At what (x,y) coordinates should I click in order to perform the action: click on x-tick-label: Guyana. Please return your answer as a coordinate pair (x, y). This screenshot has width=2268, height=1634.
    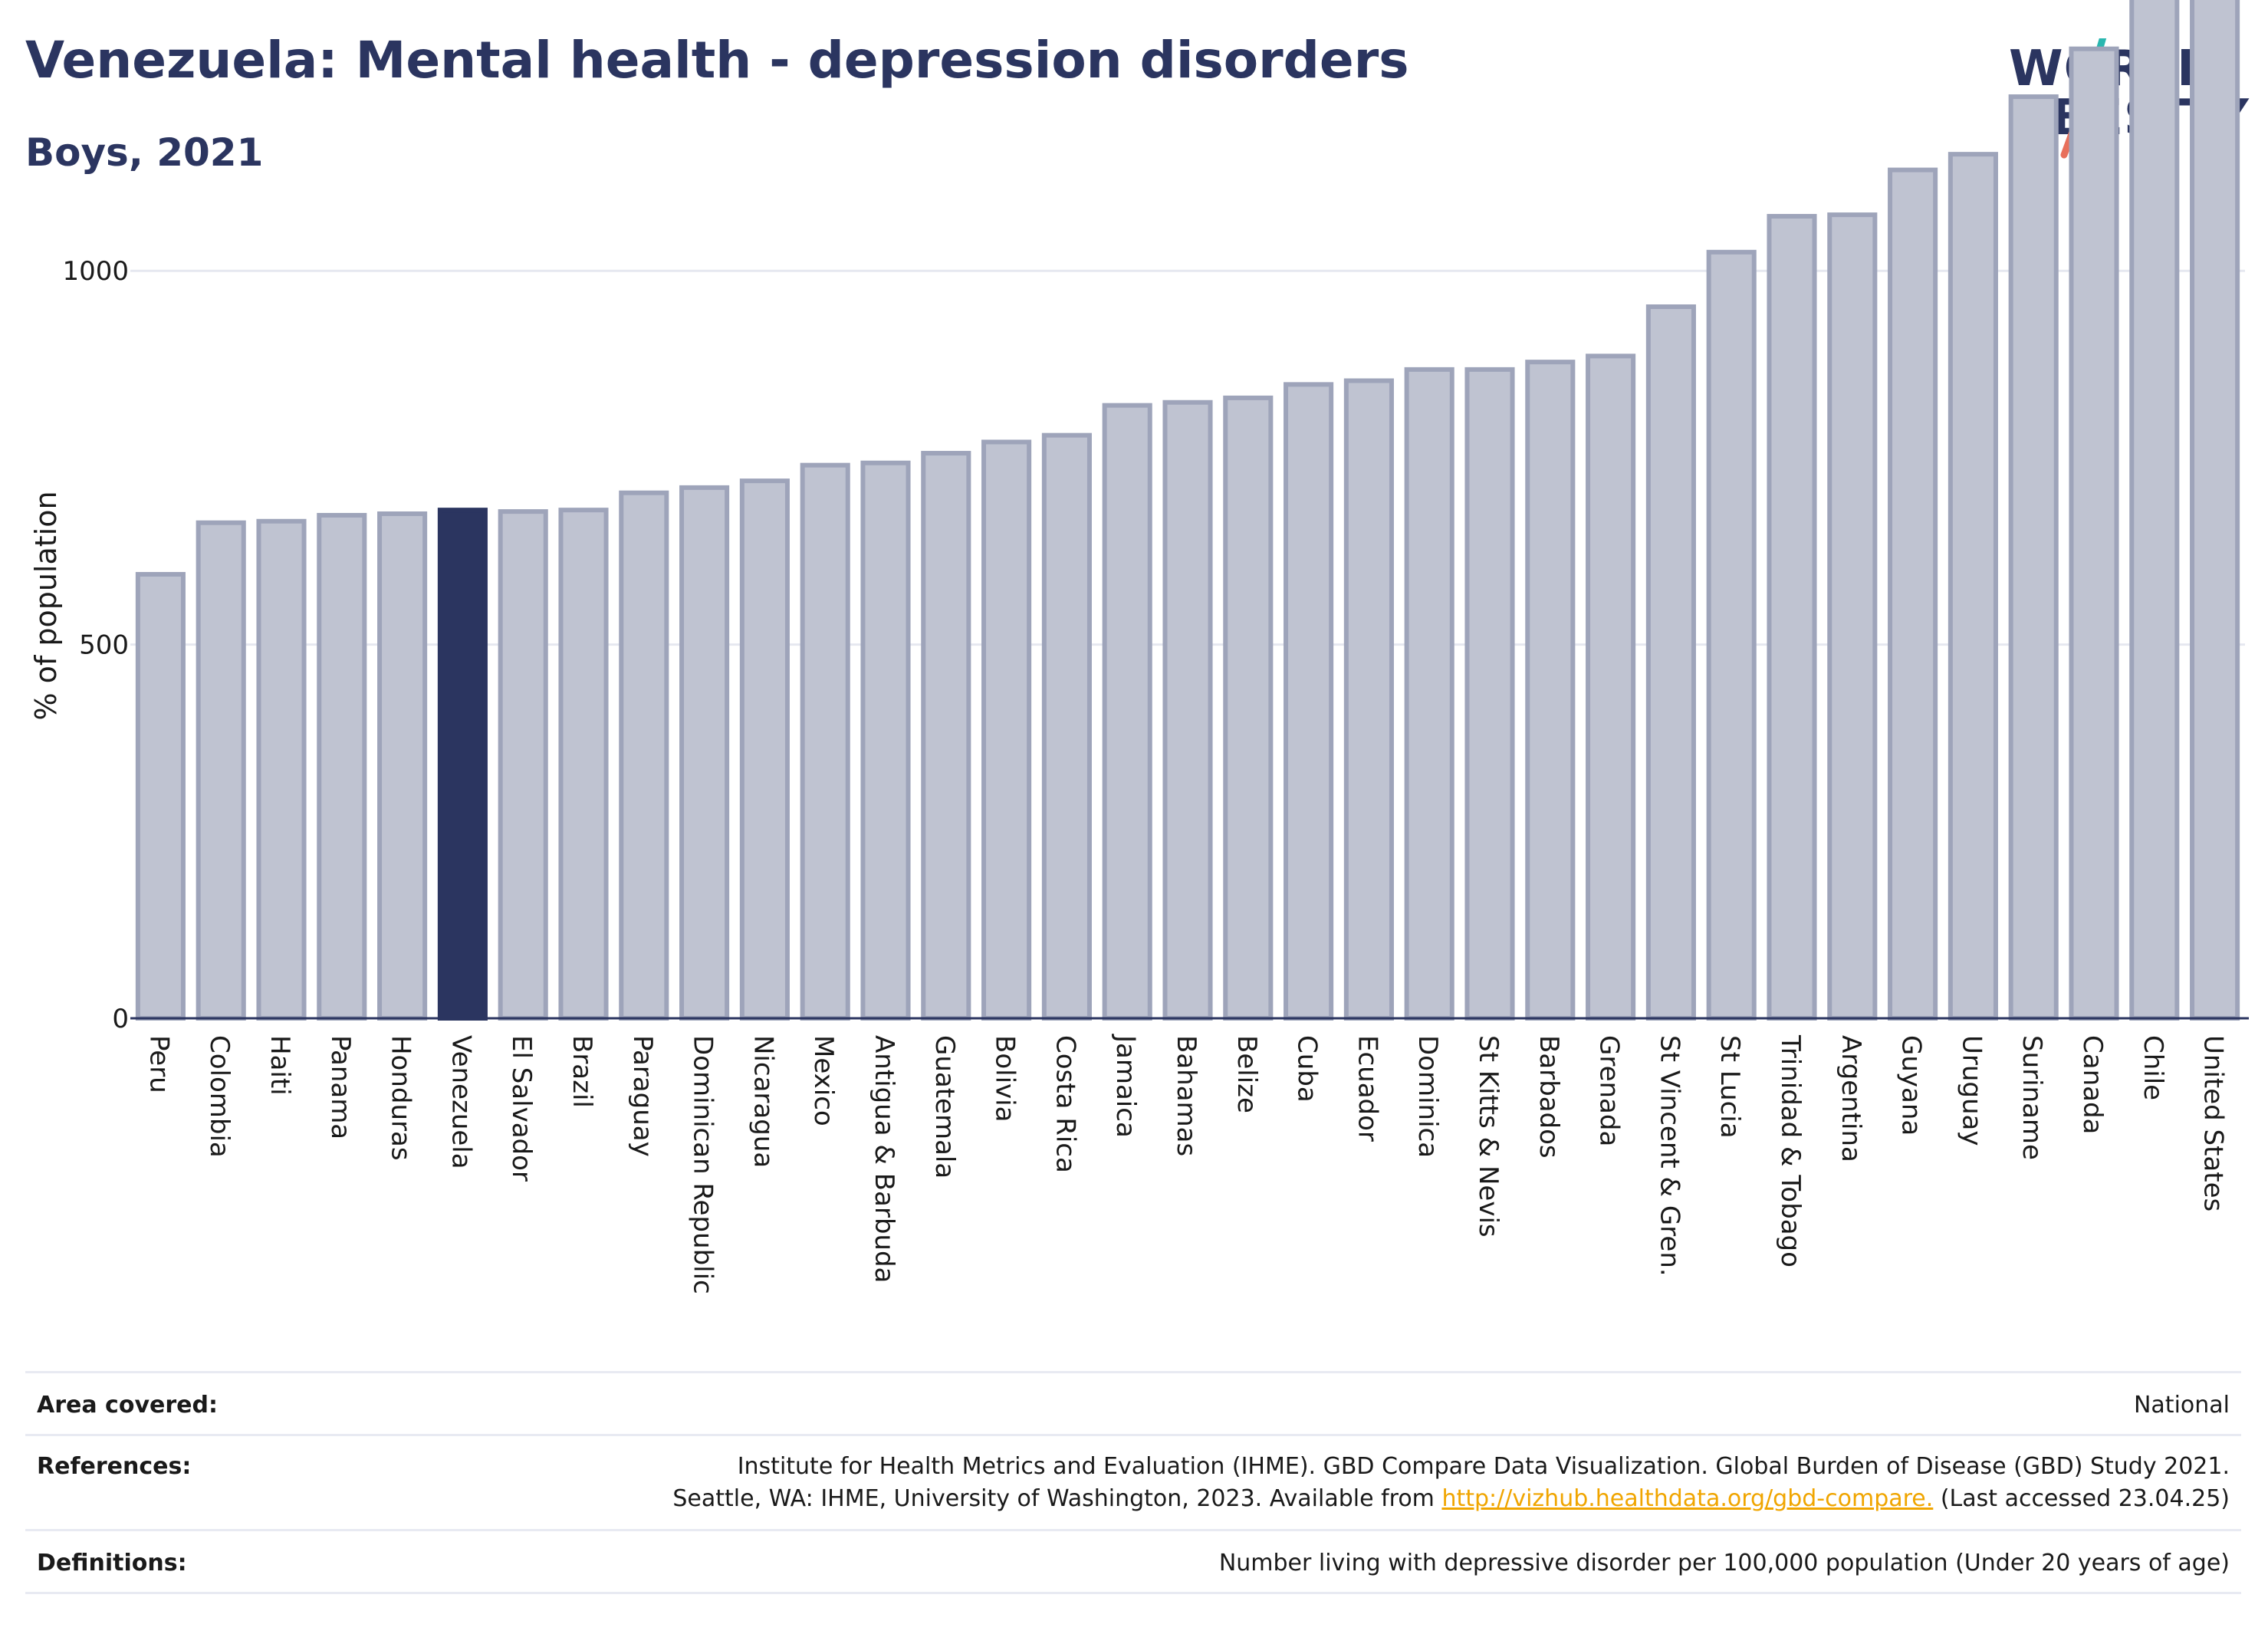
    Looking at the image, I should click on (1911, 1086).